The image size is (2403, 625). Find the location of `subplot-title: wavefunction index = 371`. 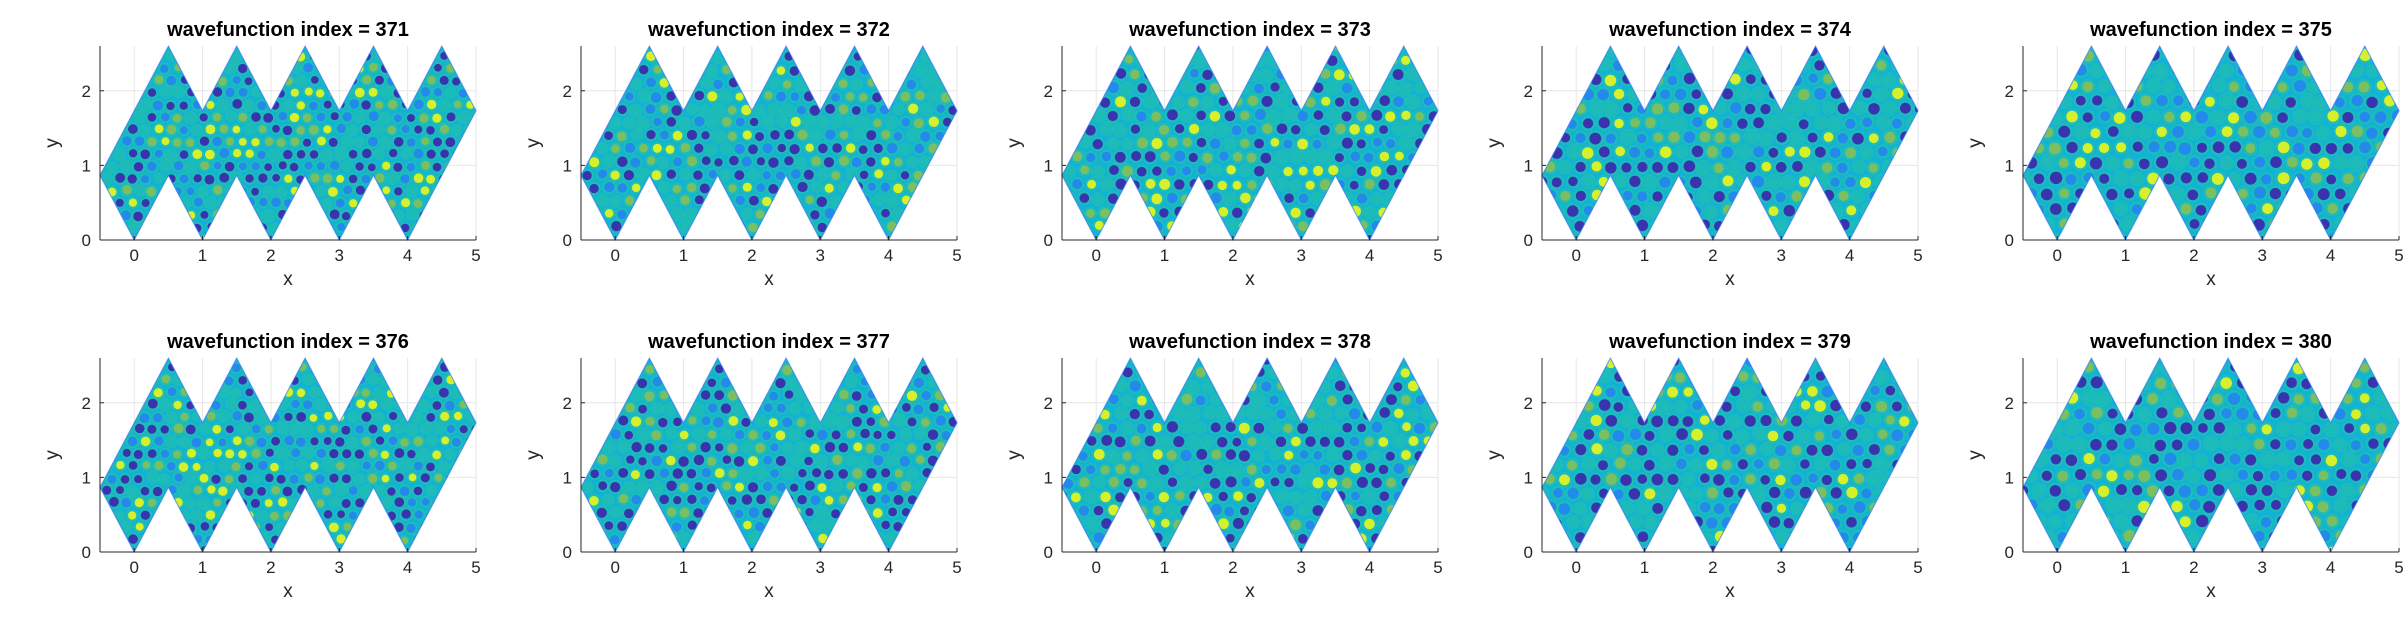

subplot-title: wavefunction index = 371 is located at coordinates (287, 30).